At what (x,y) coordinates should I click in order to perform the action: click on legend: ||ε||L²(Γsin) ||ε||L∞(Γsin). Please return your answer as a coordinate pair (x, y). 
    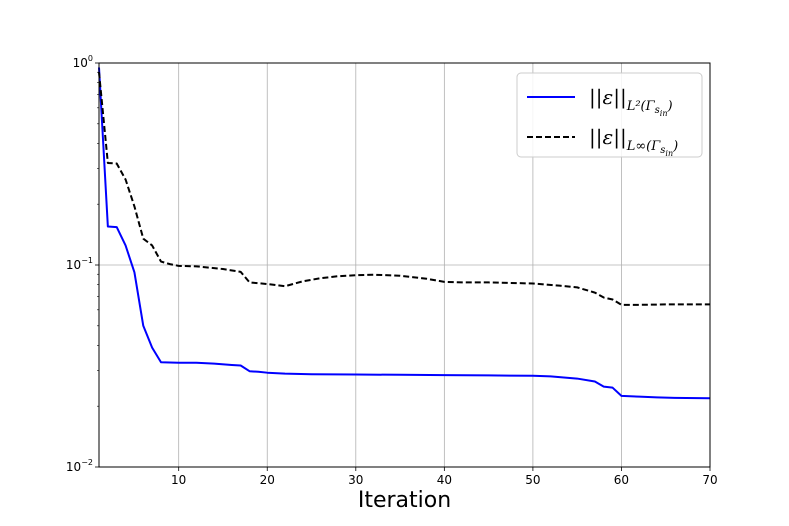
    Looking at the image, I should click on (609, 115).